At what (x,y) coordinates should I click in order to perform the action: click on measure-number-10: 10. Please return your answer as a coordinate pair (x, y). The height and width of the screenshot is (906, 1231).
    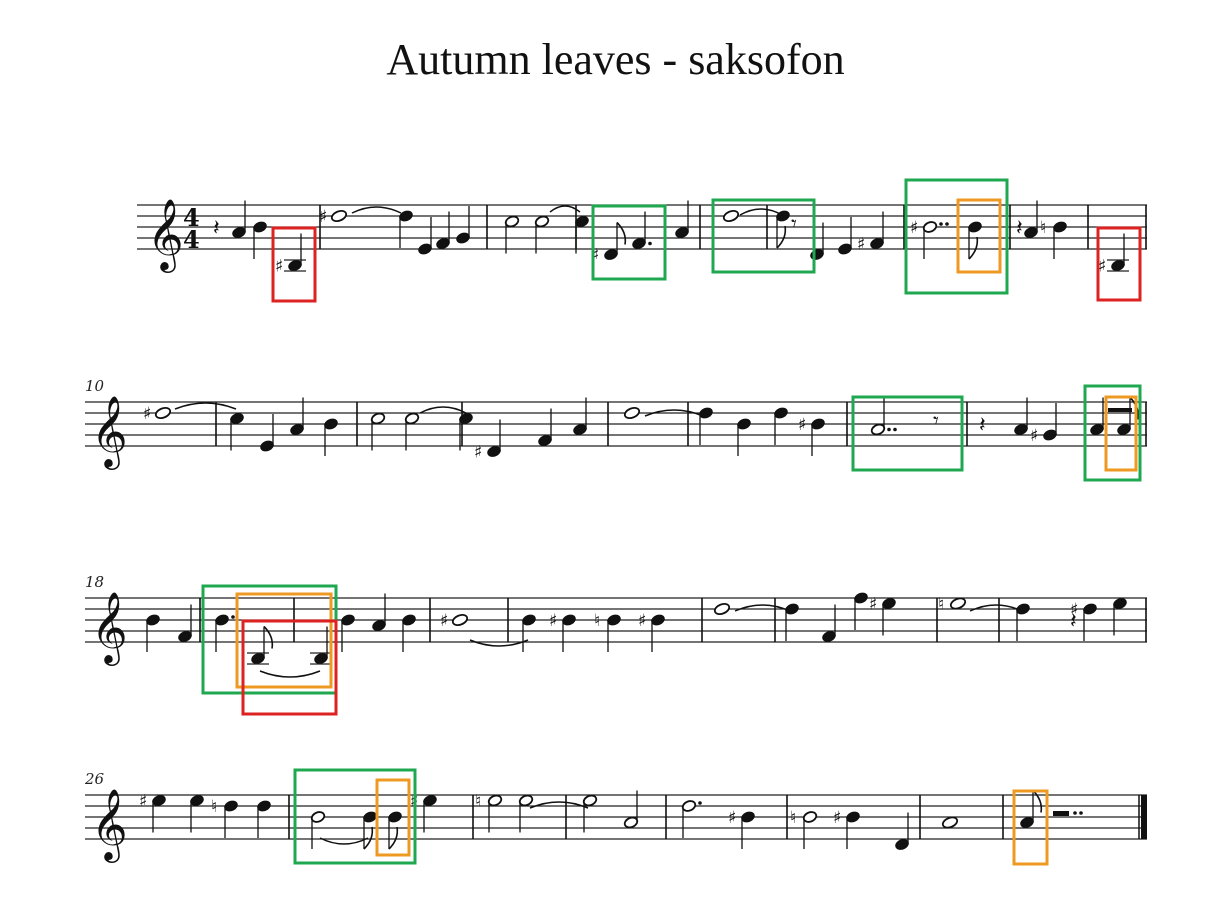
    Looking at the image, I should click on (95, 386).